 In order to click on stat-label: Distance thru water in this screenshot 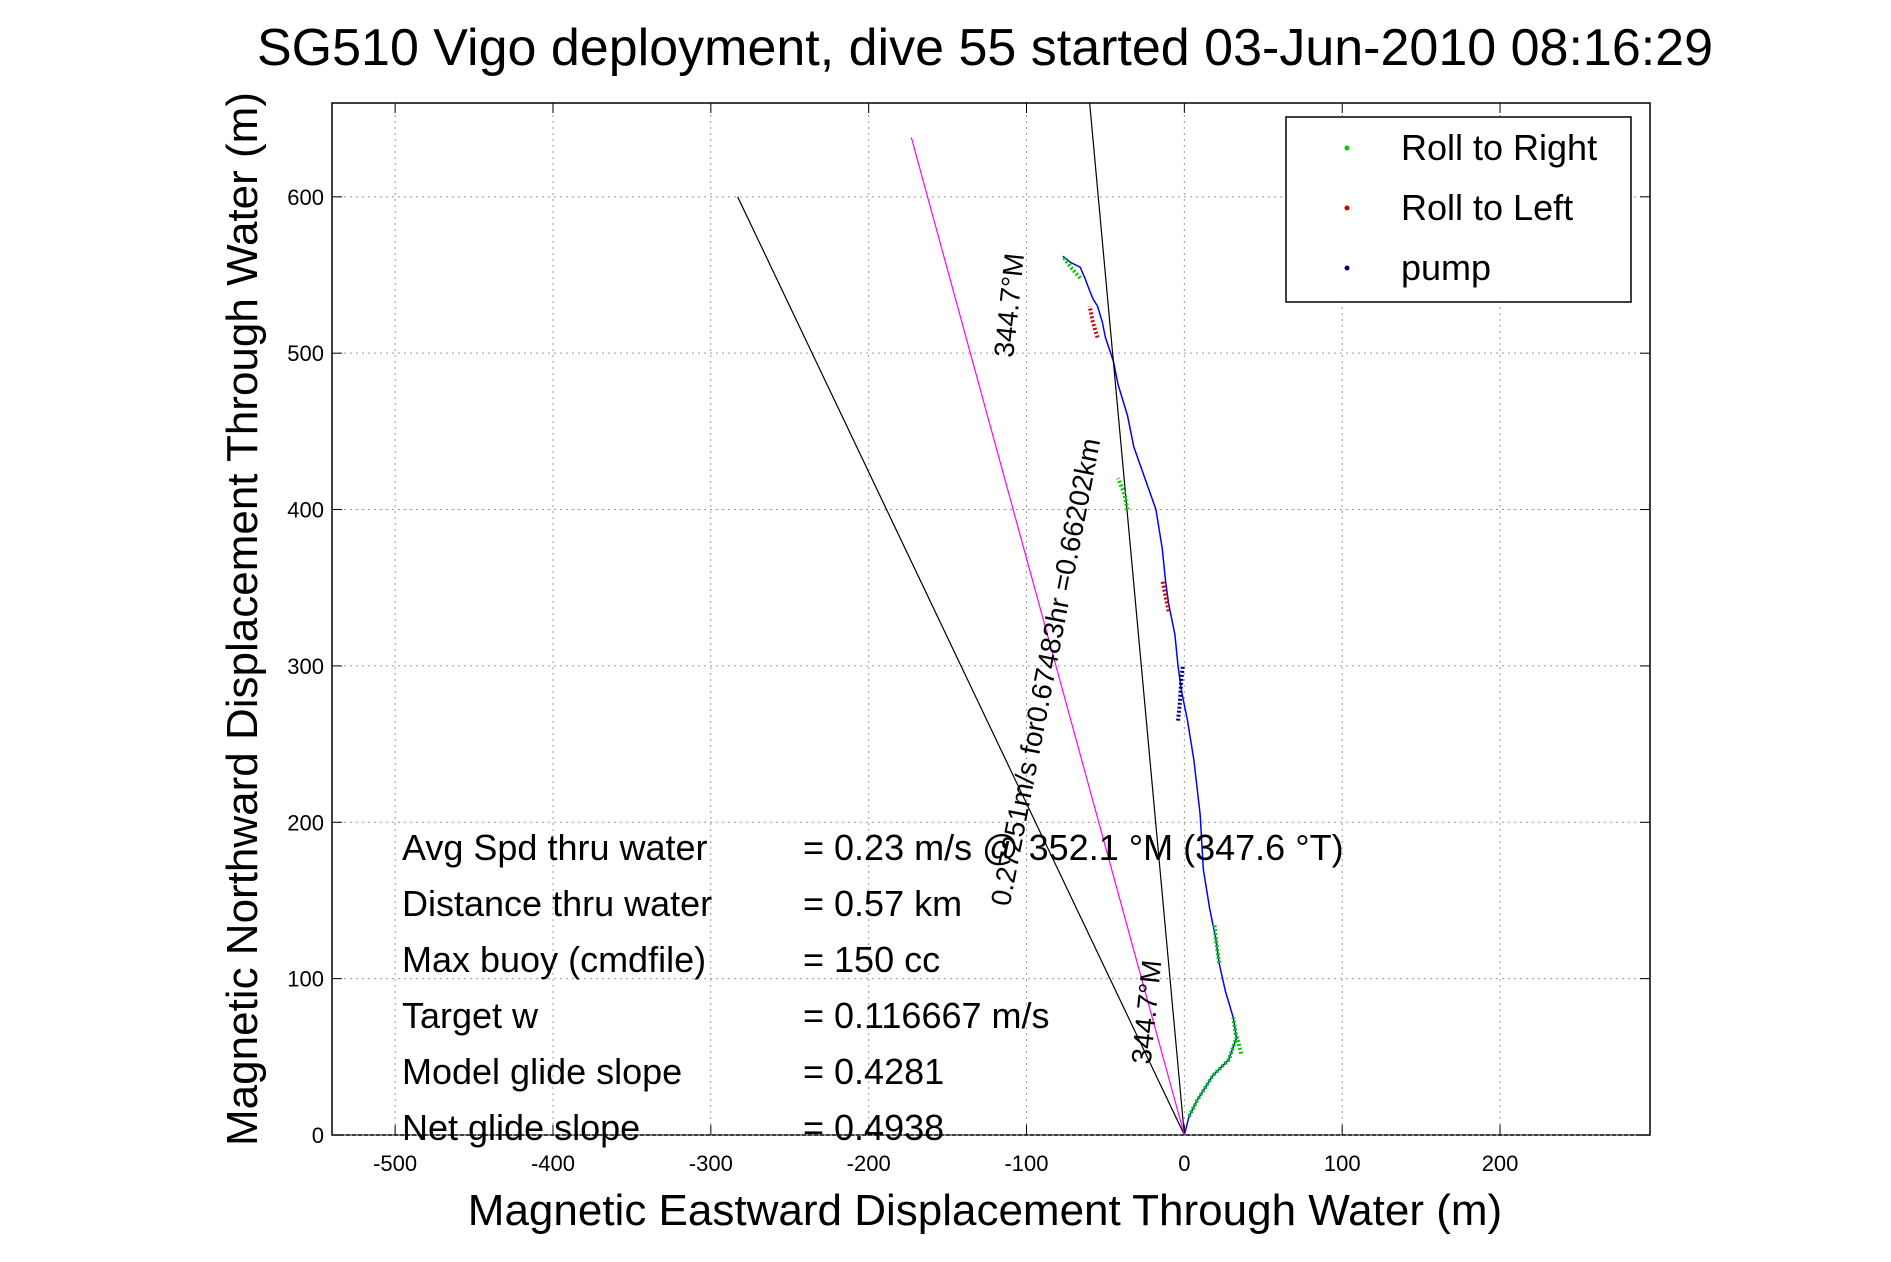, I will do `click(557, 903)`.